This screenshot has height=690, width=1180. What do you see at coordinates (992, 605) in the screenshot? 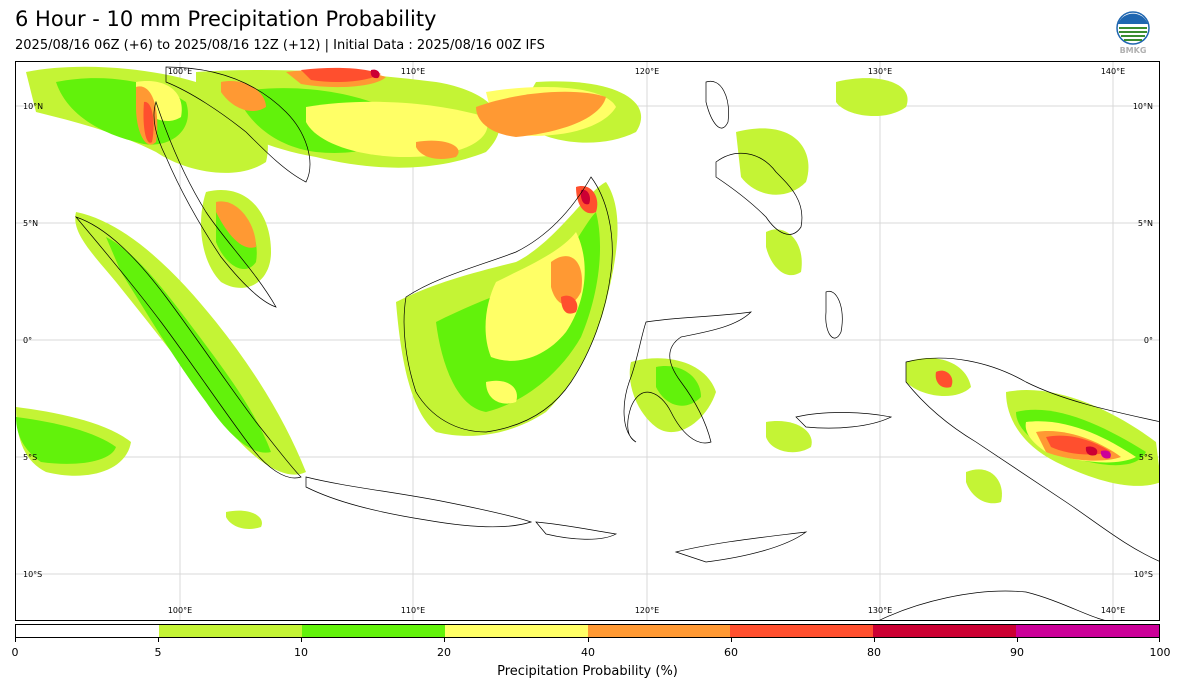
I see `coast-australia` at bounding box center [992, 605].